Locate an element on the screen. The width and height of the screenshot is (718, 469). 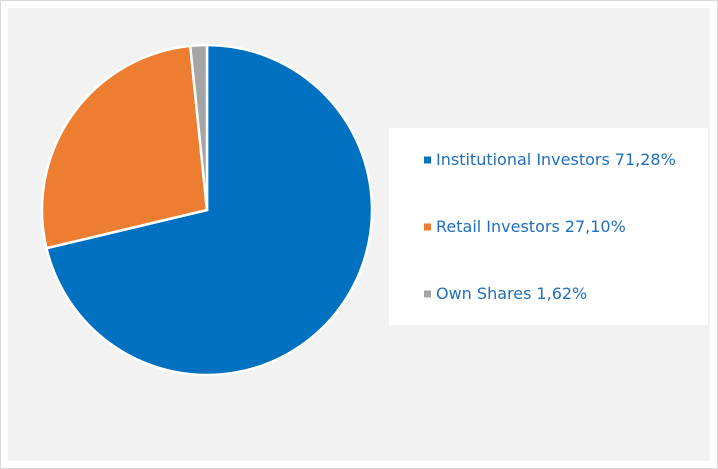
legend-category: Retail Investors is located at coordinates (498, 226).